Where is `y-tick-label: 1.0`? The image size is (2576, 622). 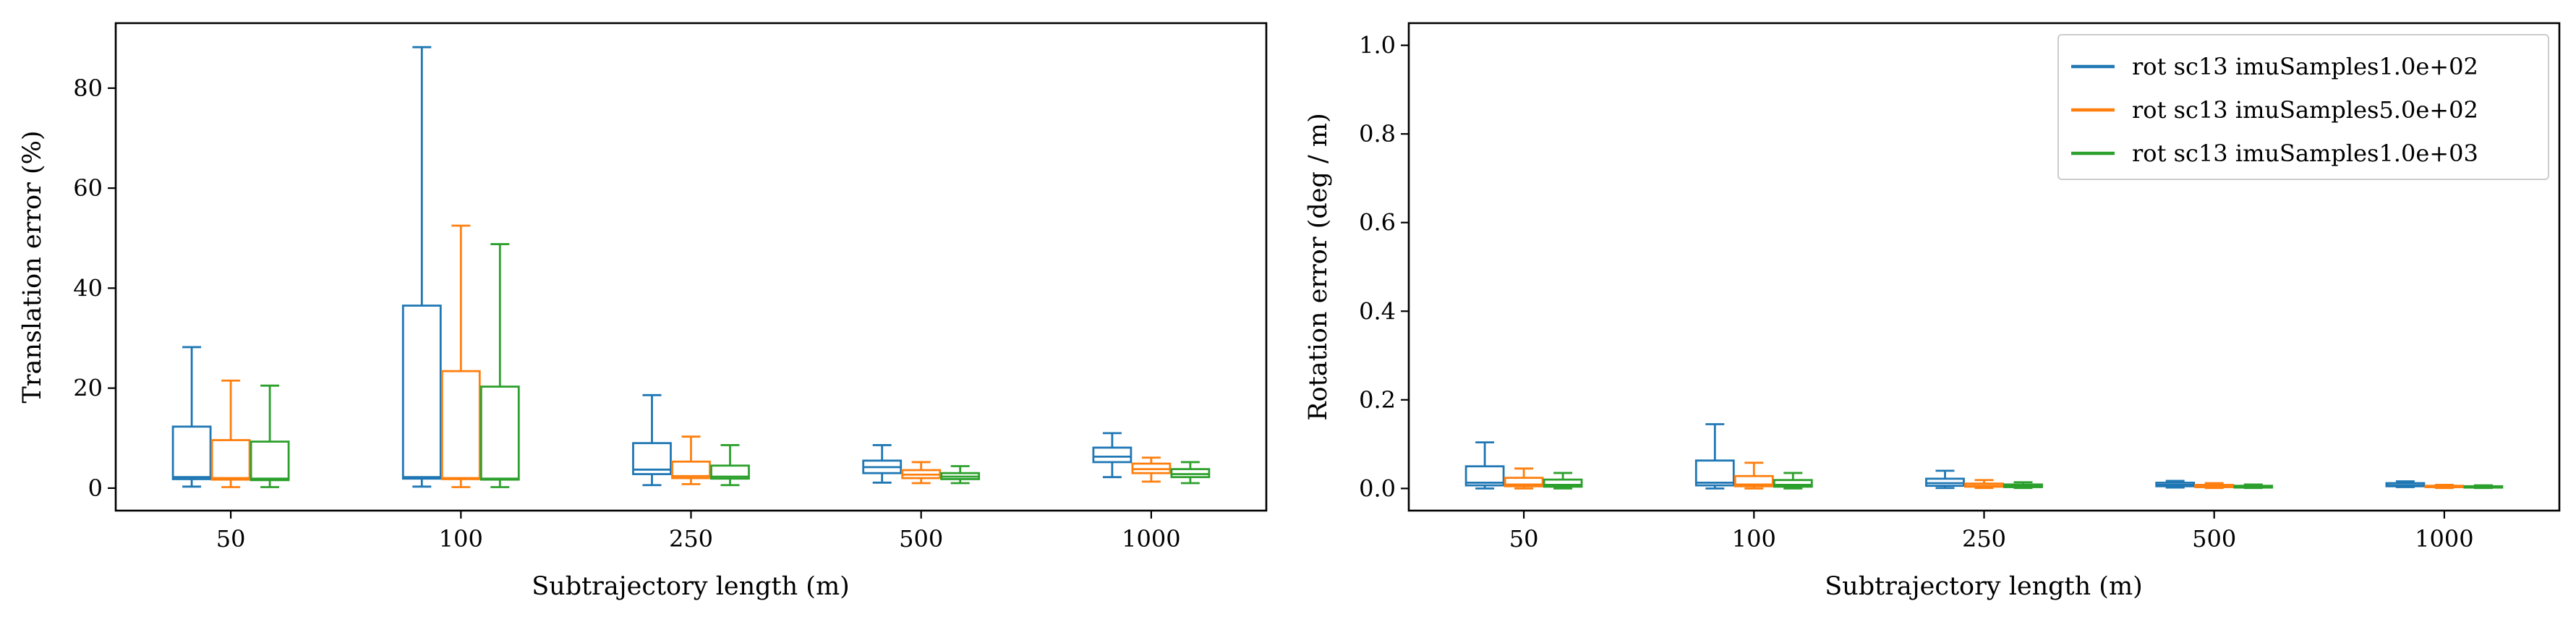
y-tick-label: 1.0 is located at coordinates (1377, 45).